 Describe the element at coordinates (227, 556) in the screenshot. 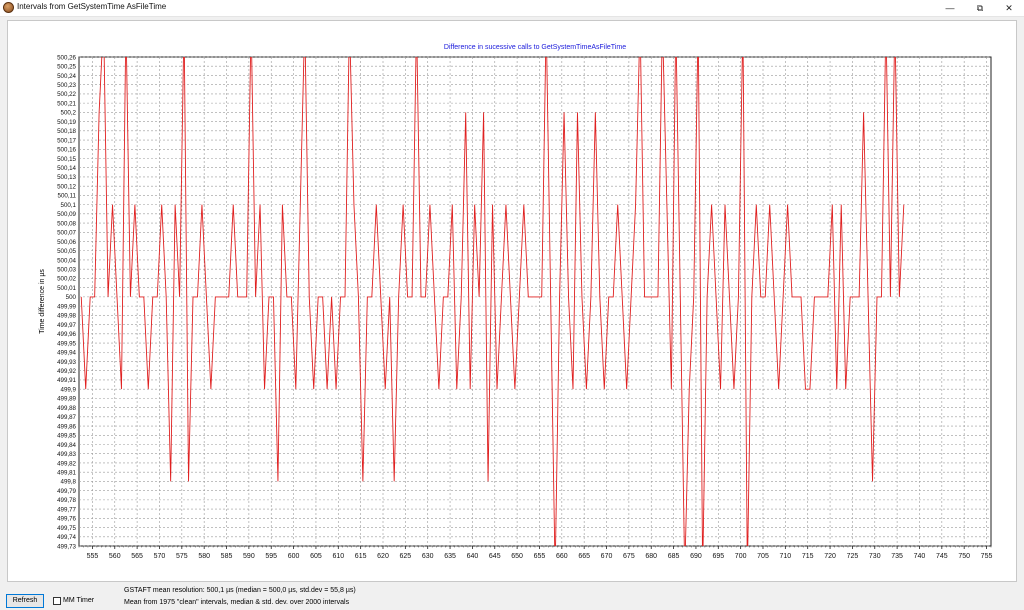

I see `x-tick-label: 585` at that location.